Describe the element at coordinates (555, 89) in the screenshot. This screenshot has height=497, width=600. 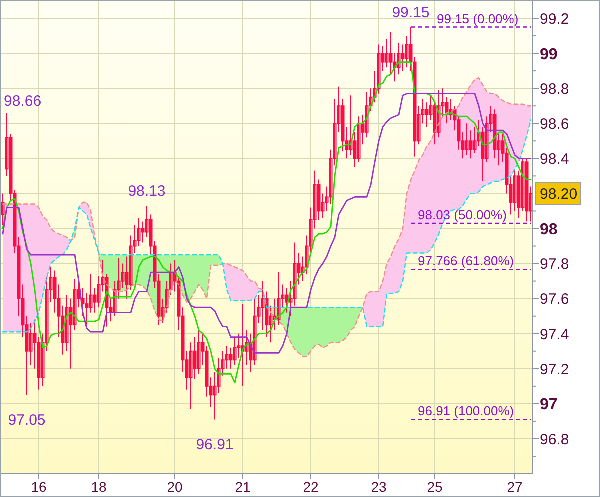
I see `y-tick-label: 98.8` at that location.